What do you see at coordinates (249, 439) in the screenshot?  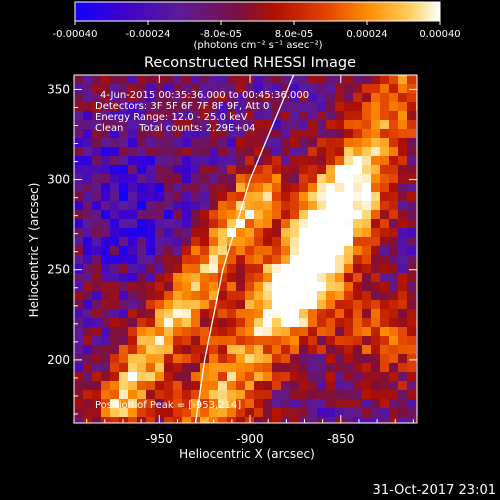 I see `x-tick-label: -900` at bounding box center [249, 439].